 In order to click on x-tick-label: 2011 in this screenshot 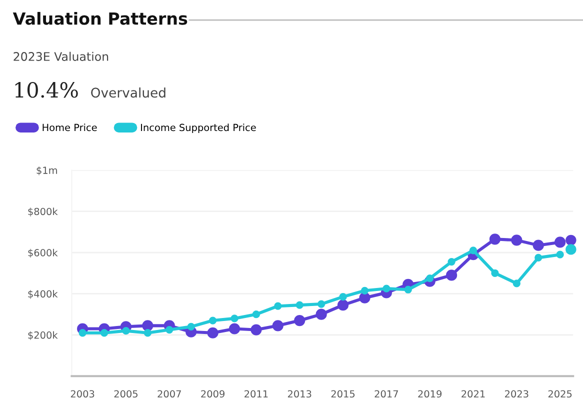, I will do `click(256, 394)`.